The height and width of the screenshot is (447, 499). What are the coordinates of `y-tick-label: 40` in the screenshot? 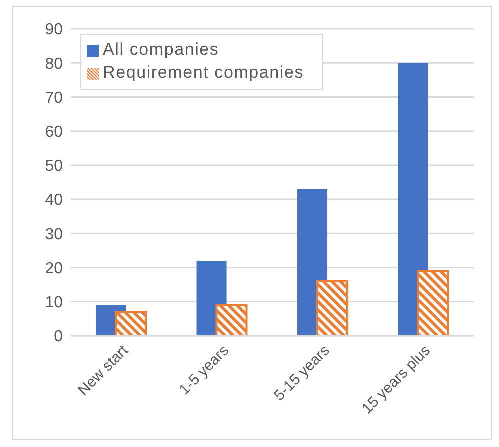 It's located at (54, 201).